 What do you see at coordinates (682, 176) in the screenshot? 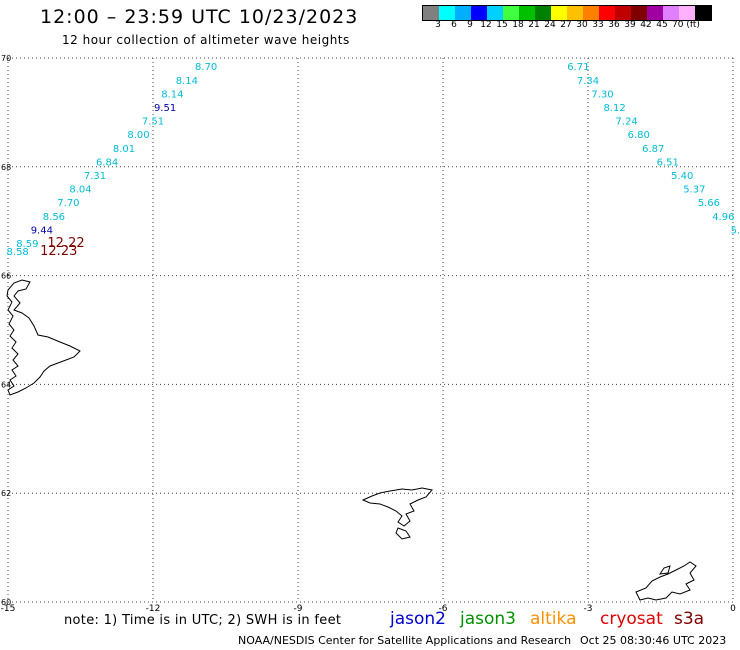
I see `wave-height-label: 5.40` at bounding box center [682, 176].